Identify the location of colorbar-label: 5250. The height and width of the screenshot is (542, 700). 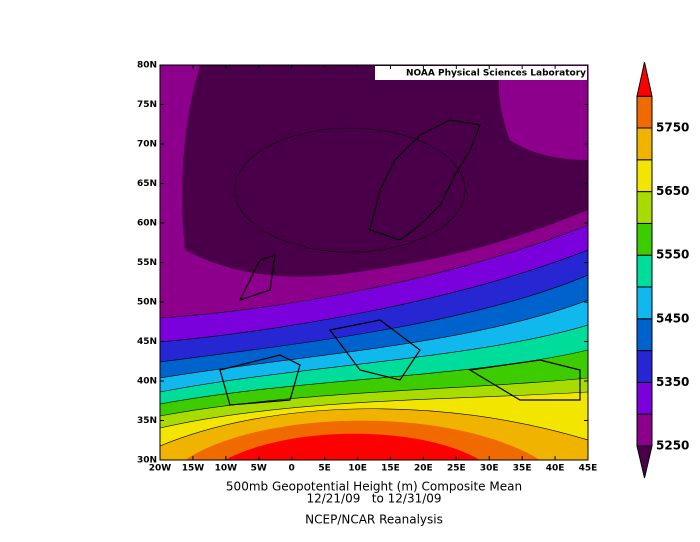
(672, 446).